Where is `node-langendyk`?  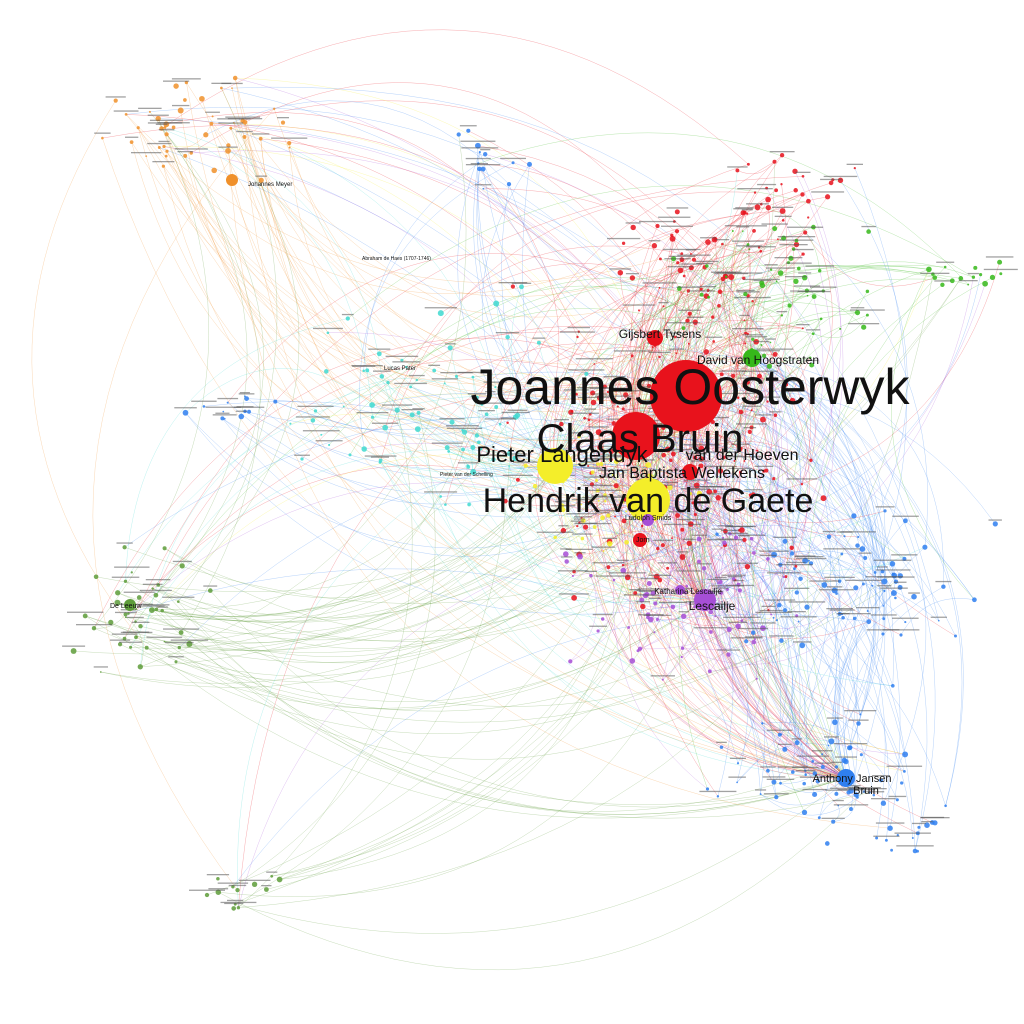 node-langendyk is located at coordinates (555, 466).